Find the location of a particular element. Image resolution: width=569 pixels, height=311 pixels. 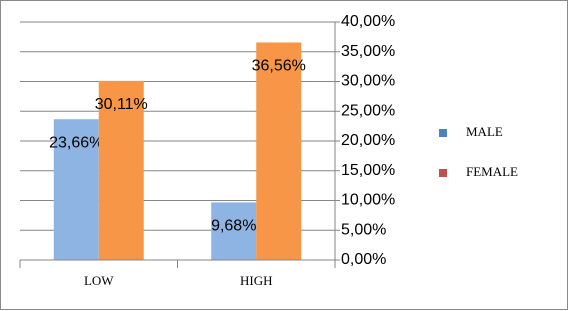

y-tick-label: 40,00% is located at coordinates (368, 21).